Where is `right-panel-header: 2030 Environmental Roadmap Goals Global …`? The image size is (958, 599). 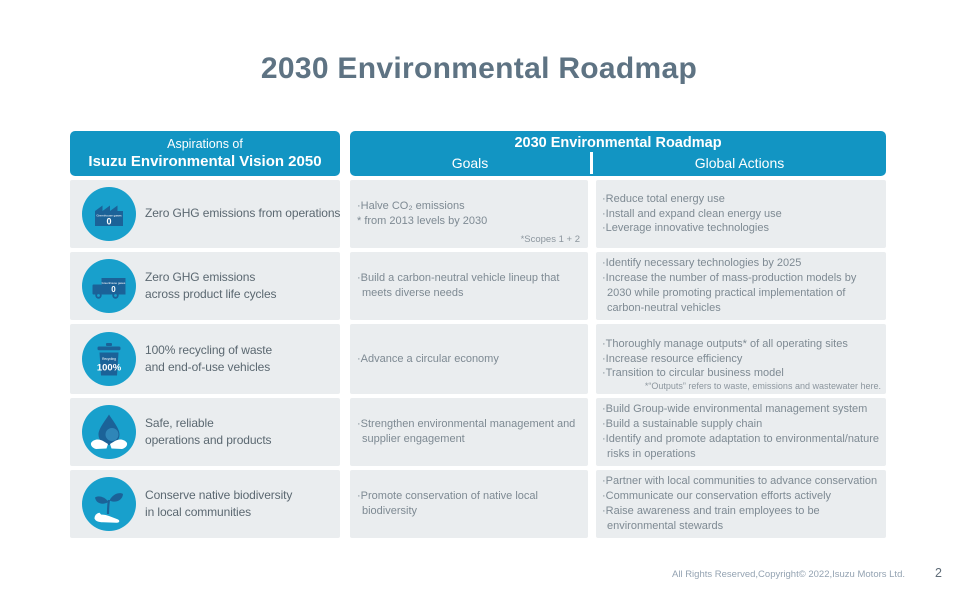
right-panel-header: 2030 Environmental Roadmap Goals Global … is located at coordinates (618, 153).